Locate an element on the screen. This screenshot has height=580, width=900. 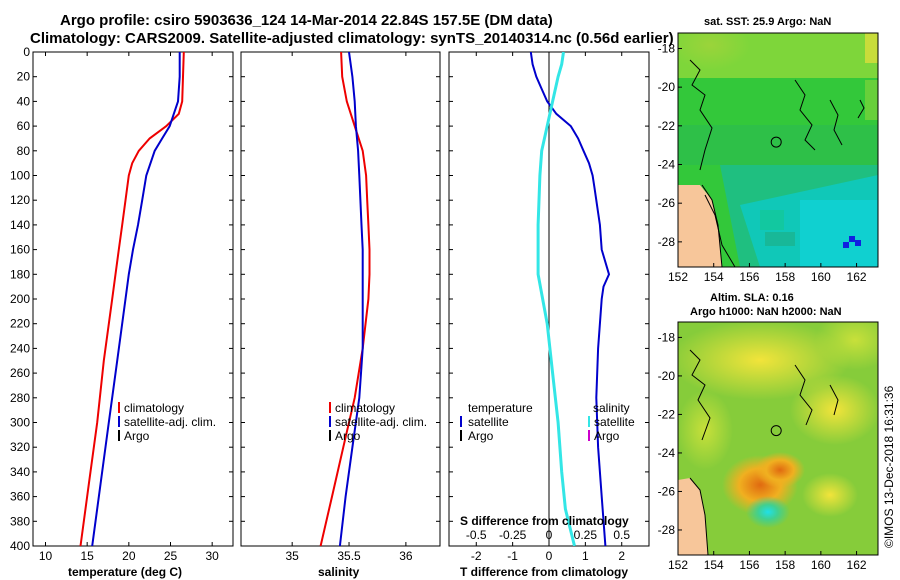
depth-tick-label: 400 is located at coordinates (20, 546).